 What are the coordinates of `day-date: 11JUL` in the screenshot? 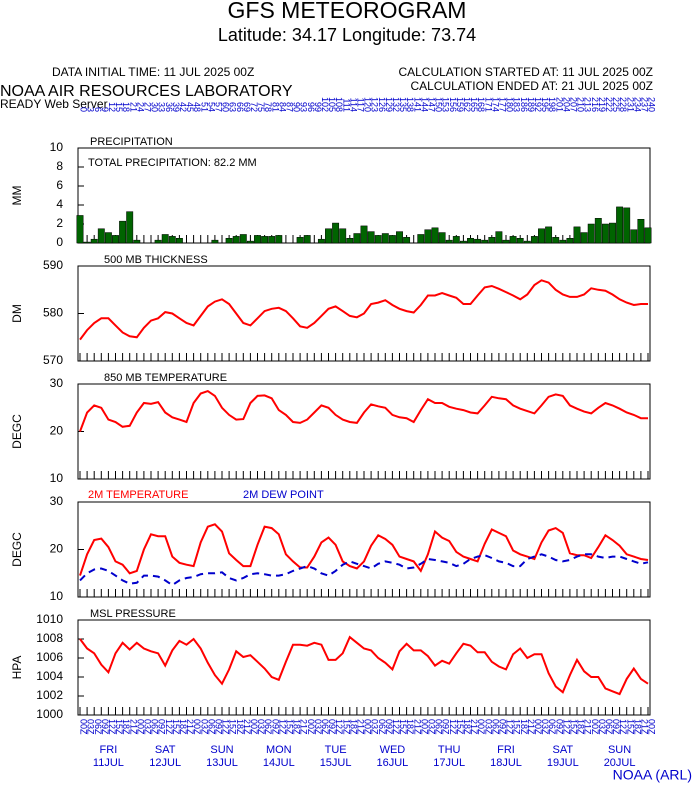 It's located at (108, 763).